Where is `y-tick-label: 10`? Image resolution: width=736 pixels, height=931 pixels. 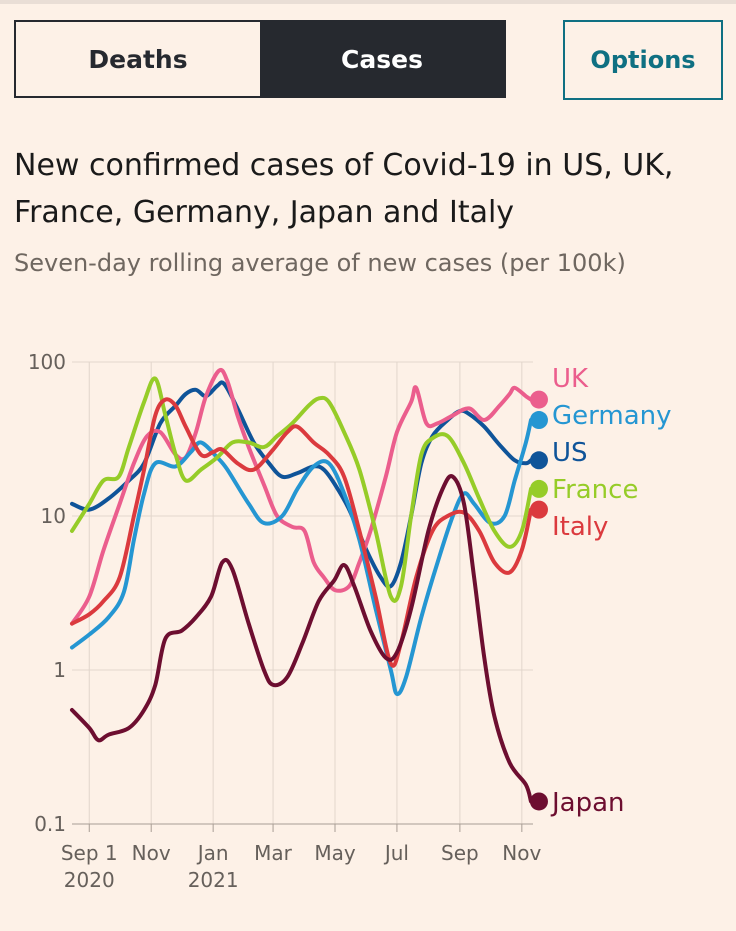
y-tick-label: 10 is located at coordinates (53, 516).